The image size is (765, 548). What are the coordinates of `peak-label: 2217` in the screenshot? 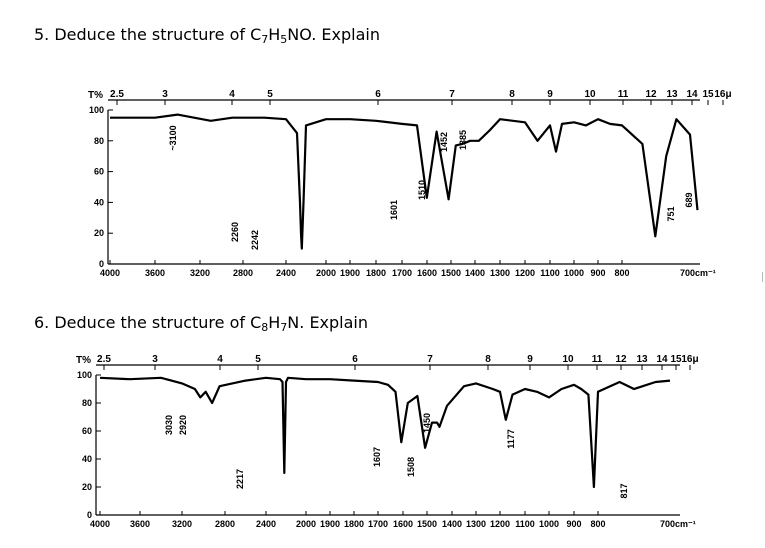 It's located at (240, 479).